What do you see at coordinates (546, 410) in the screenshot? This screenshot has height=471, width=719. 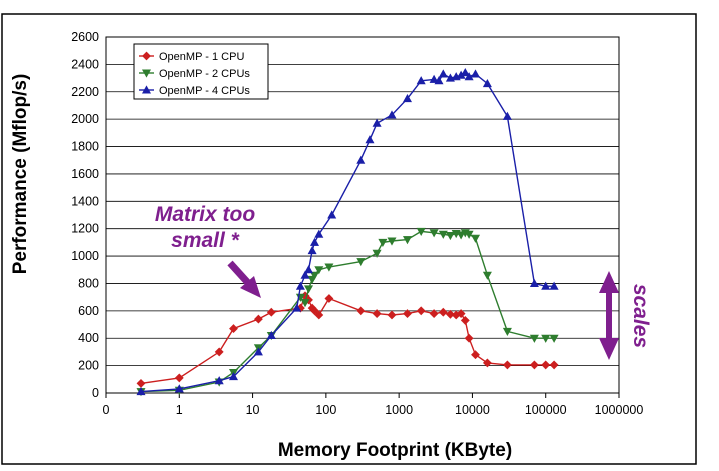 I see `x-tick-label: 100000` at bounding box center [546, 410].